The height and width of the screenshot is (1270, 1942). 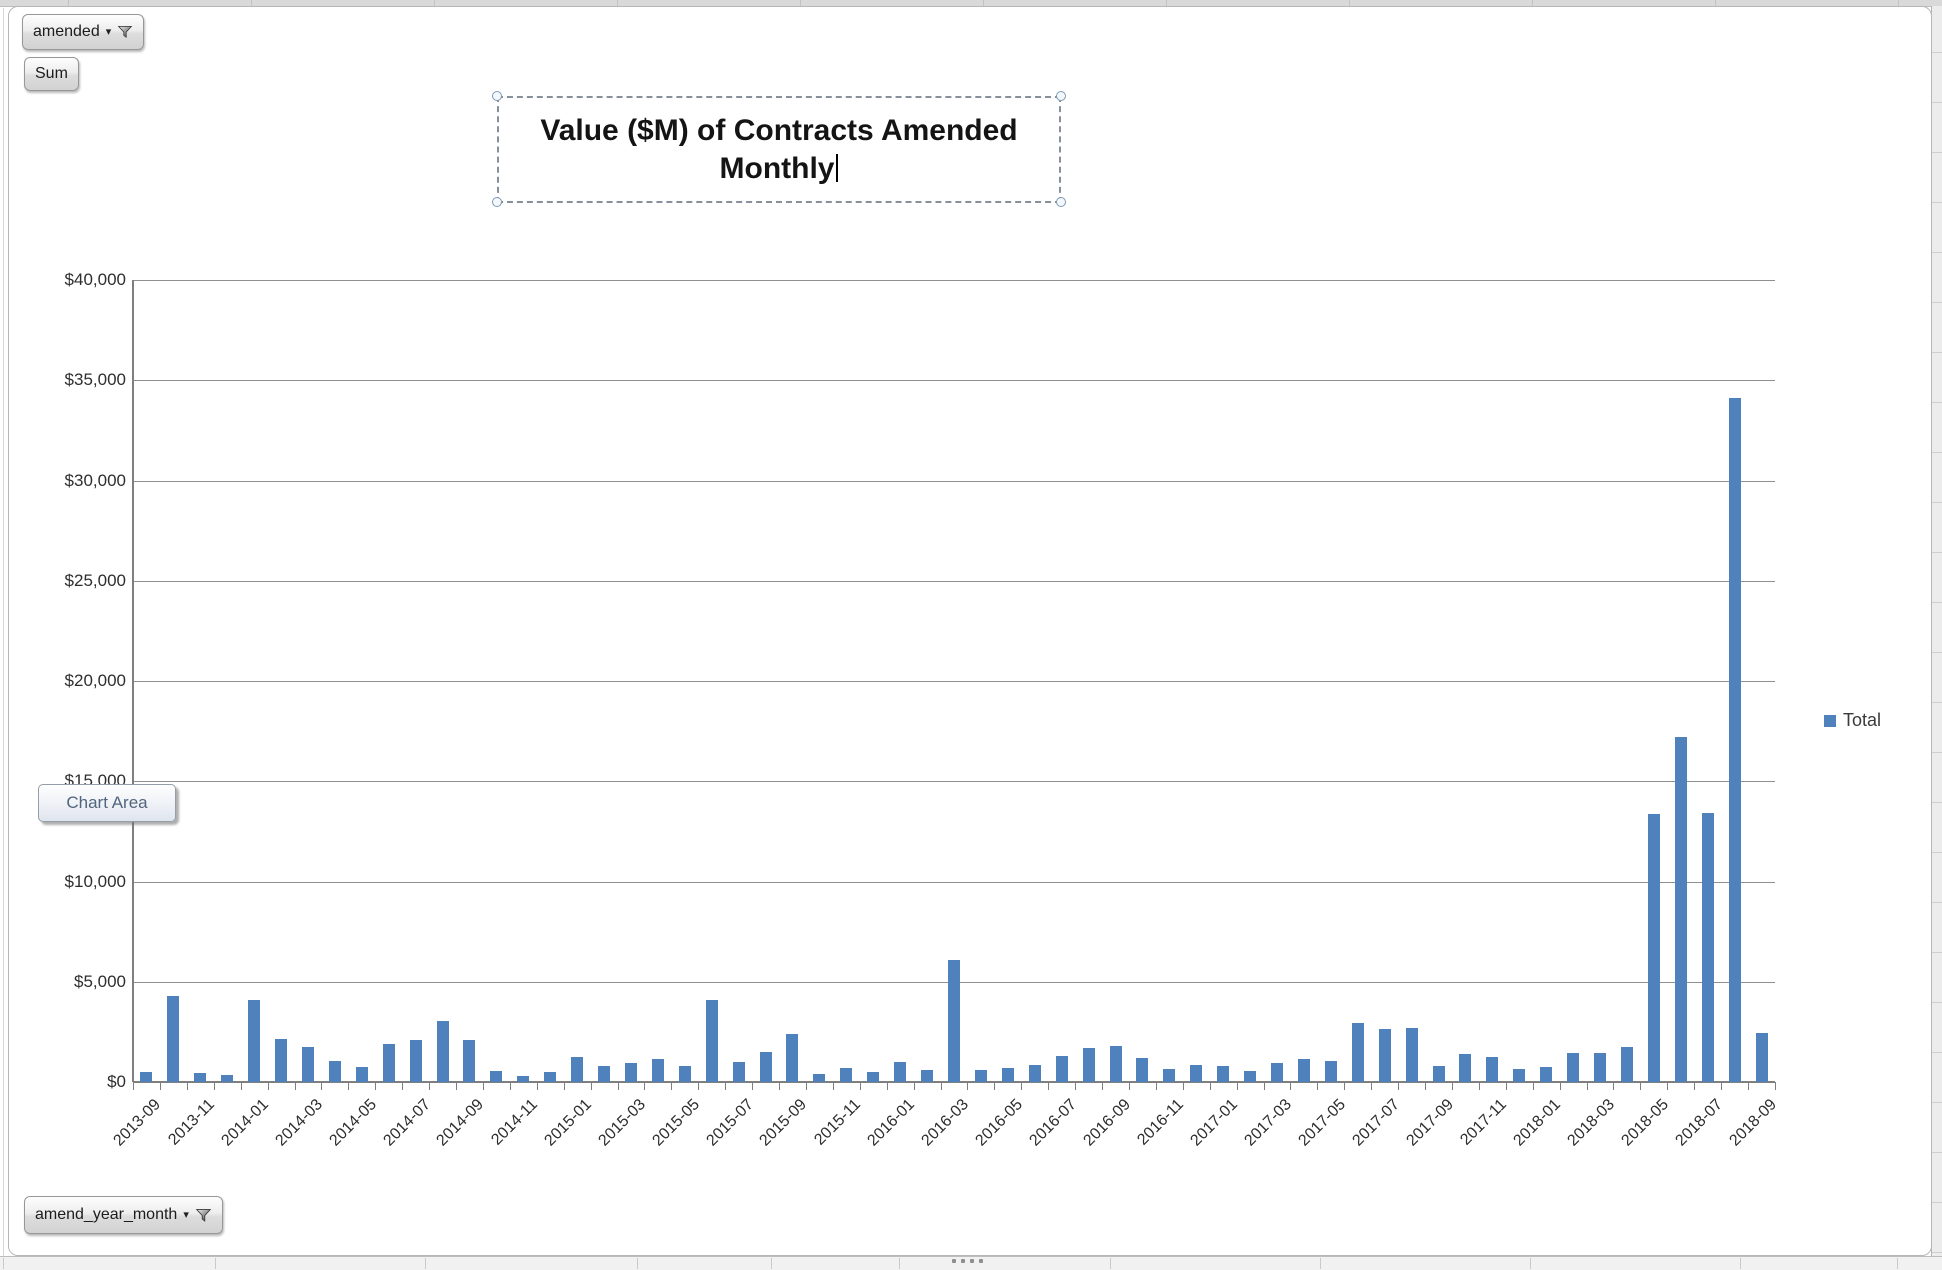 I want to click on selection-handle-top-left, so click(x=497, y=96).